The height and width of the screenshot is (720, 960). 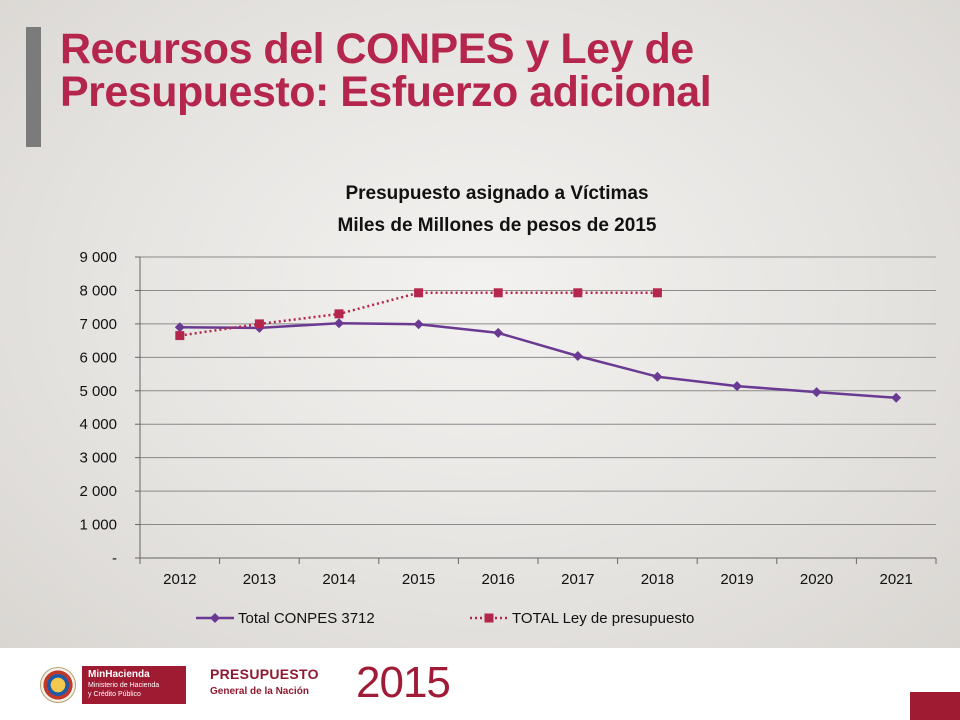 What do you see at coordinates (179, 579) in the screenshot?
I see `x-tick-label: 2012` at bounding box center [179, 579].